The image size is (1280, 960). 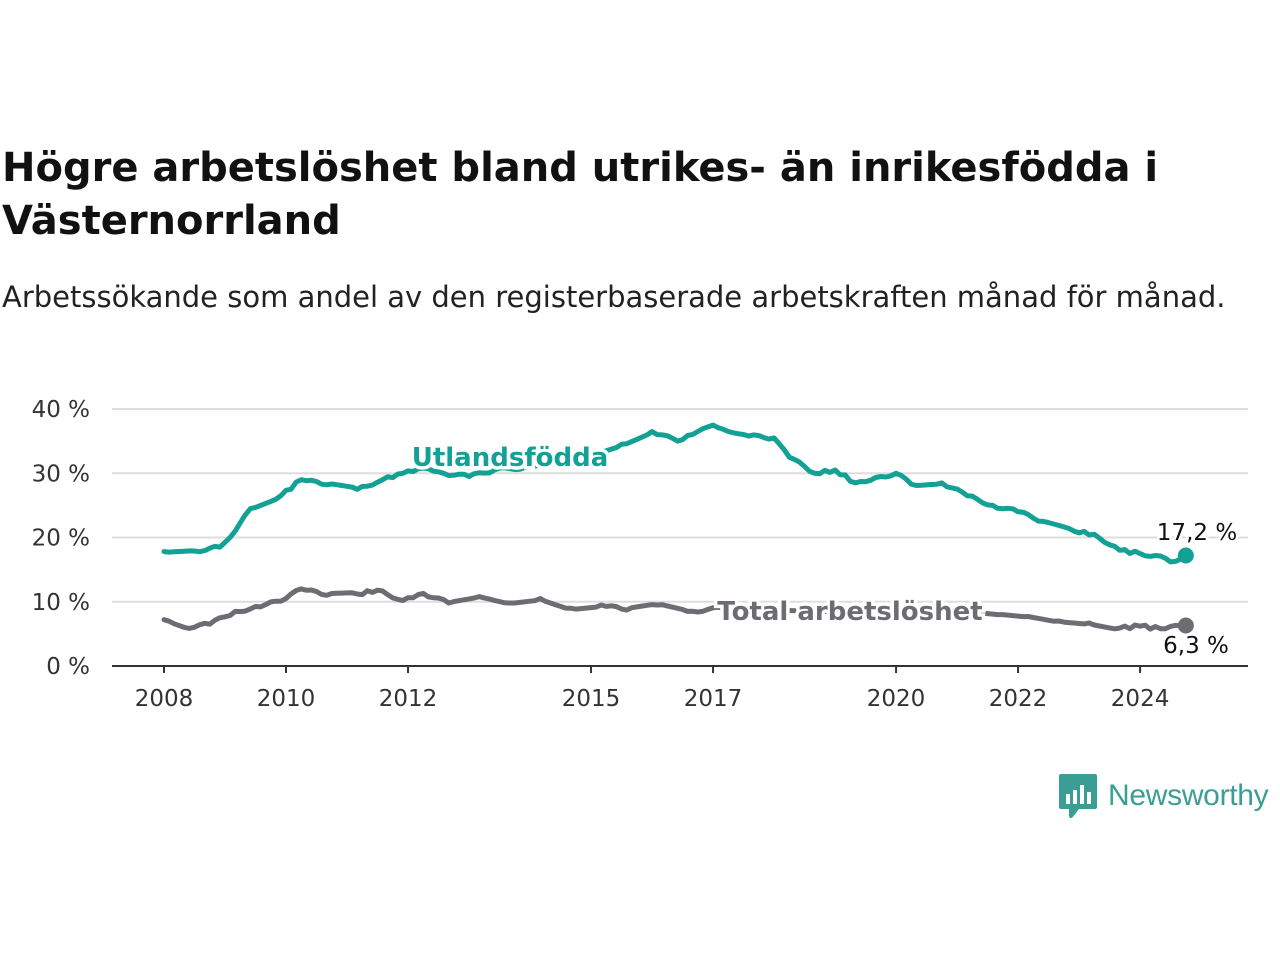 I want to click on series-end-value-label: 6,3 %, so click(x=1196, y=646).